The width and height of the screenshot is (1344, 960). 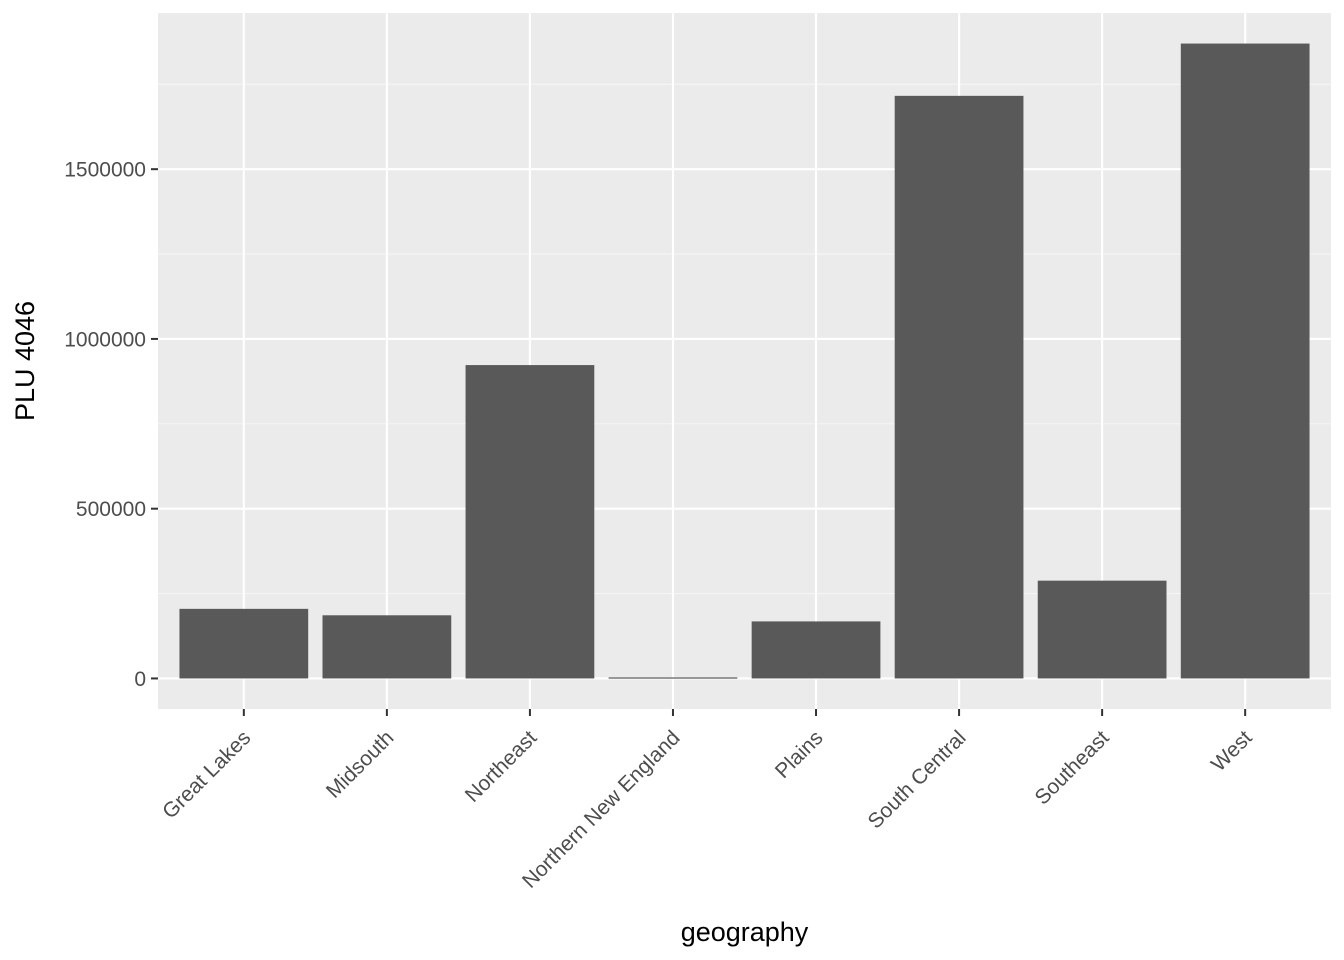 I want to click on x-axis-title: geography, so click(x=745, y=932).